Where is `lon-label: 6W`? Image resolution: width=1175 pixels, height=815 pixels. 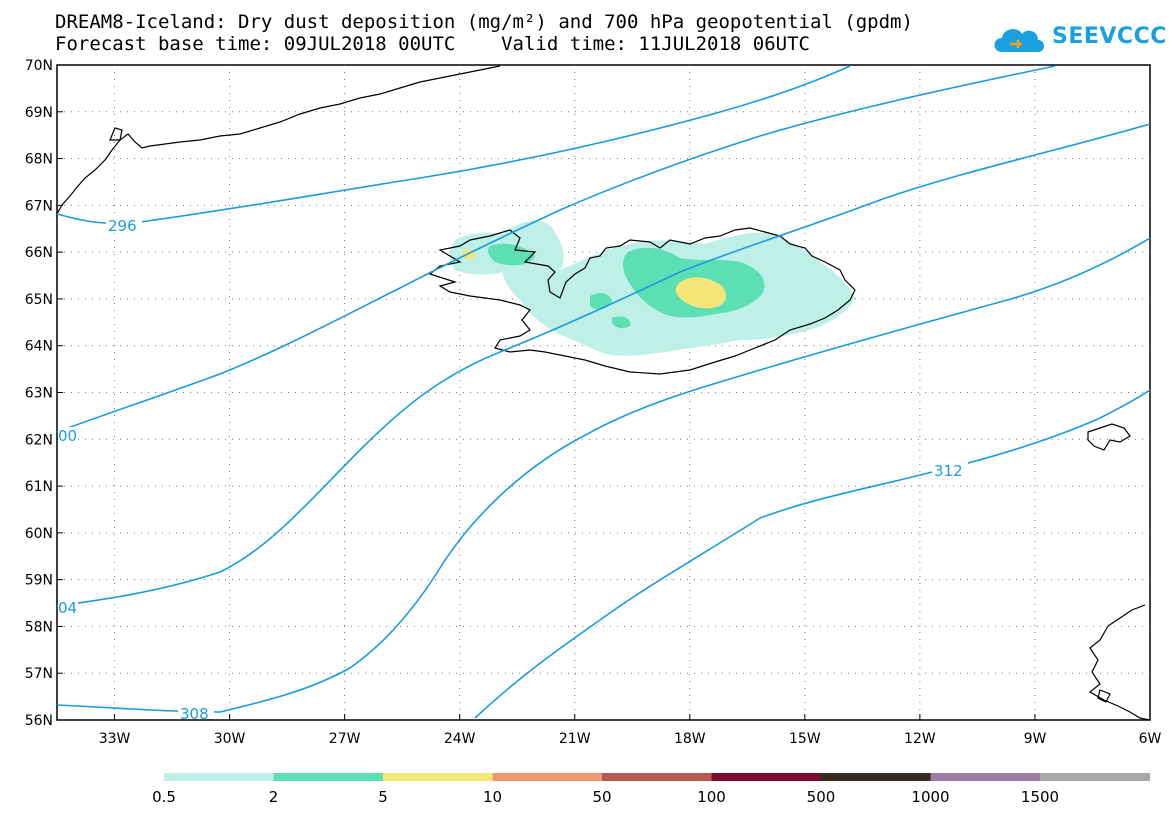 lon-label: 6W is located at coordinates (1150, 739).